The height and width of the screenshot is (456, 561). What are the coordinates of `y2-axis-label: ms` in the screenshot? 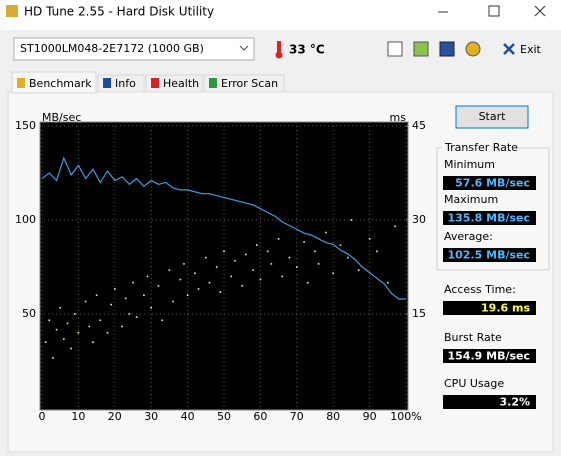 It's located at (398, 117).